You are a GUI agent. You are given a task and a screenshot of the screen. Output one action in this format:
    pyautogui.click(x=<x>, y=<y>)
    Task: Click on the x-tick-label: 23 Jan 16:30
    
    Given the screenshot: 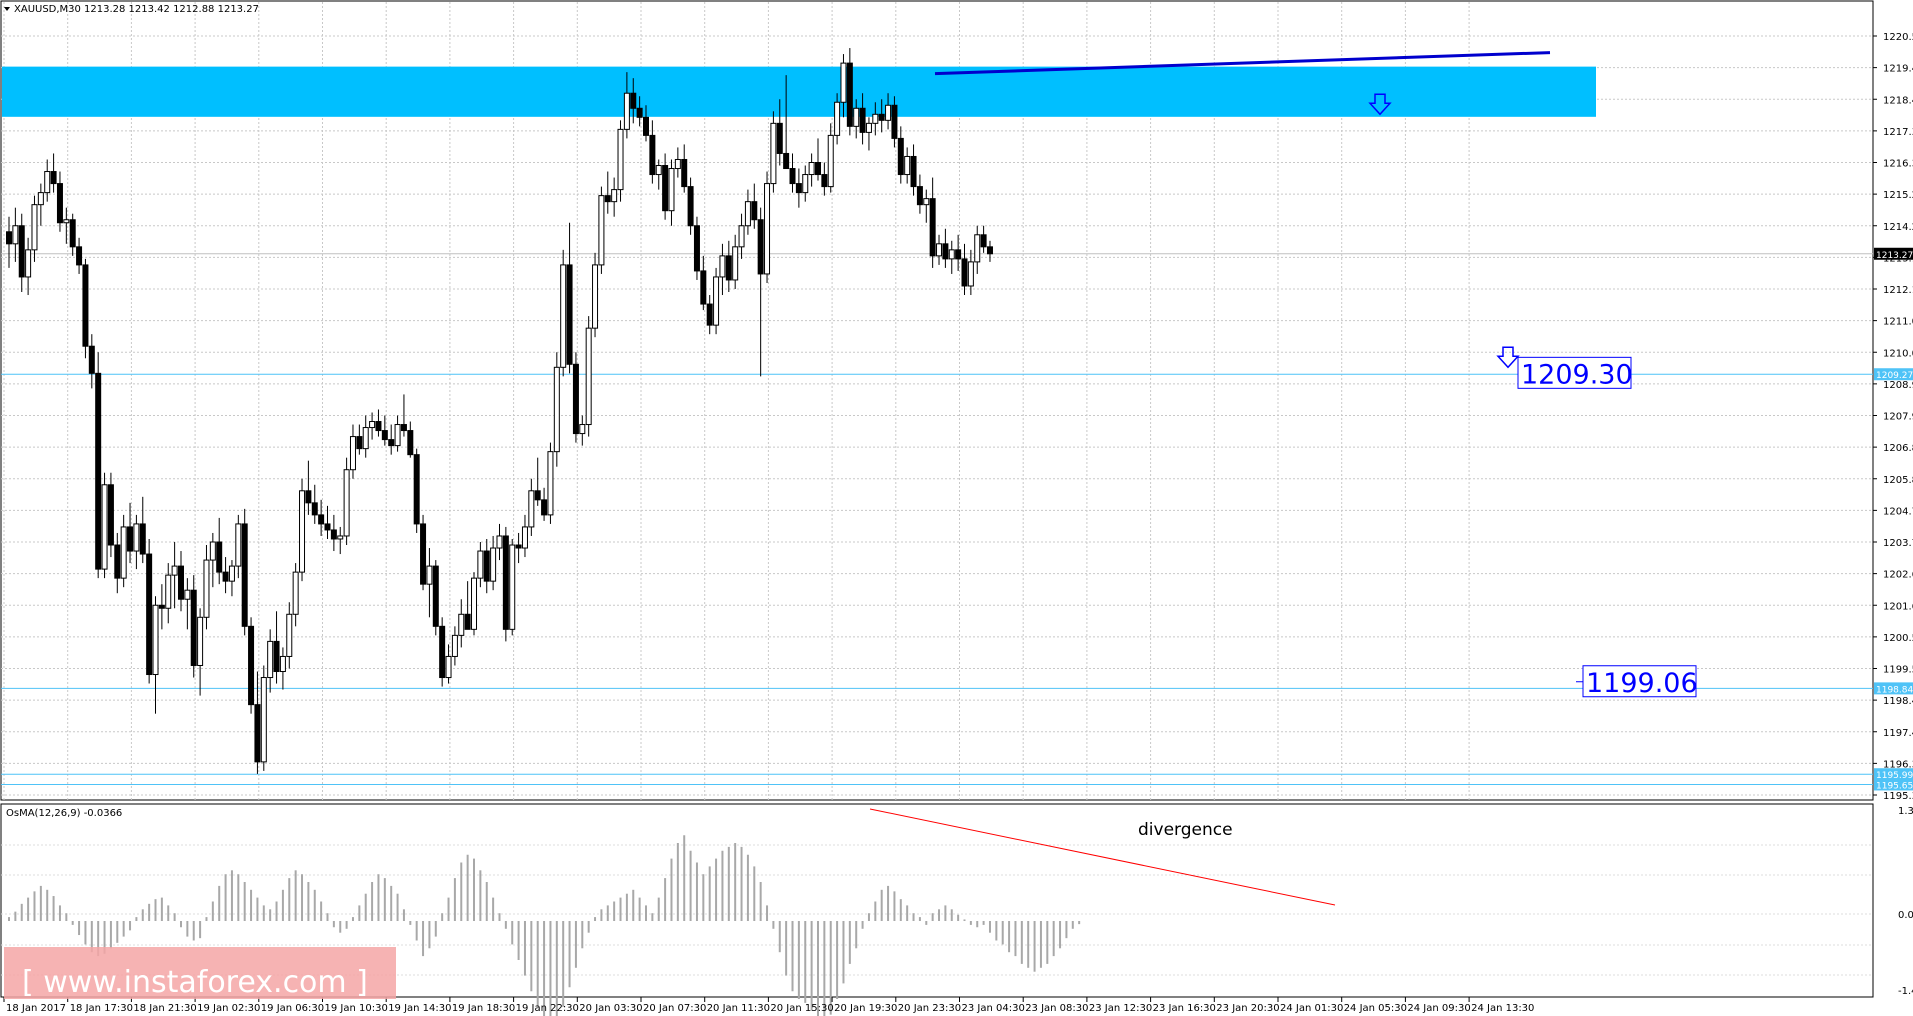 What is the action you would take?
    pyautogui.click(x=1184, y=1008)
    